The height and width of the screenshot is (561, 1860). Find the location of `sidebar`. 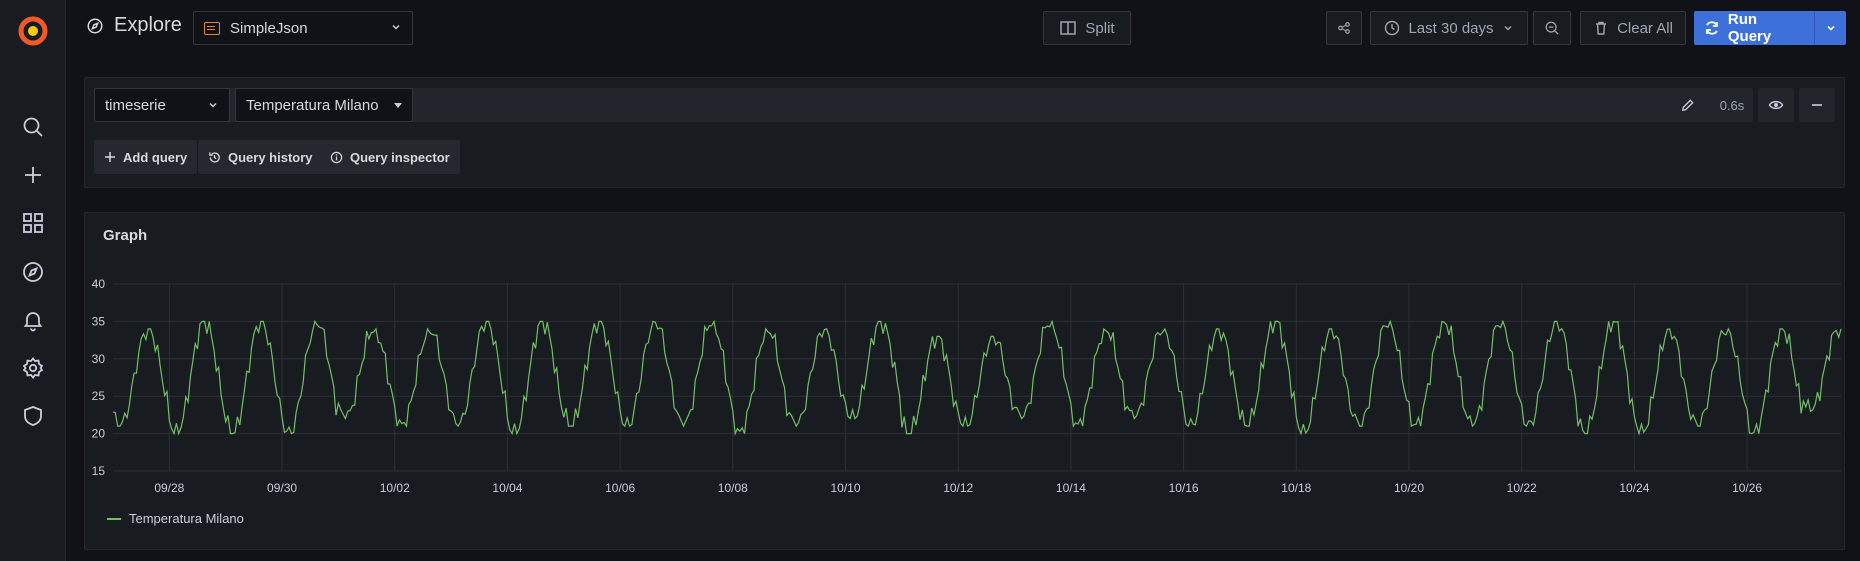

sidebar is located at coordinates (33, 280).